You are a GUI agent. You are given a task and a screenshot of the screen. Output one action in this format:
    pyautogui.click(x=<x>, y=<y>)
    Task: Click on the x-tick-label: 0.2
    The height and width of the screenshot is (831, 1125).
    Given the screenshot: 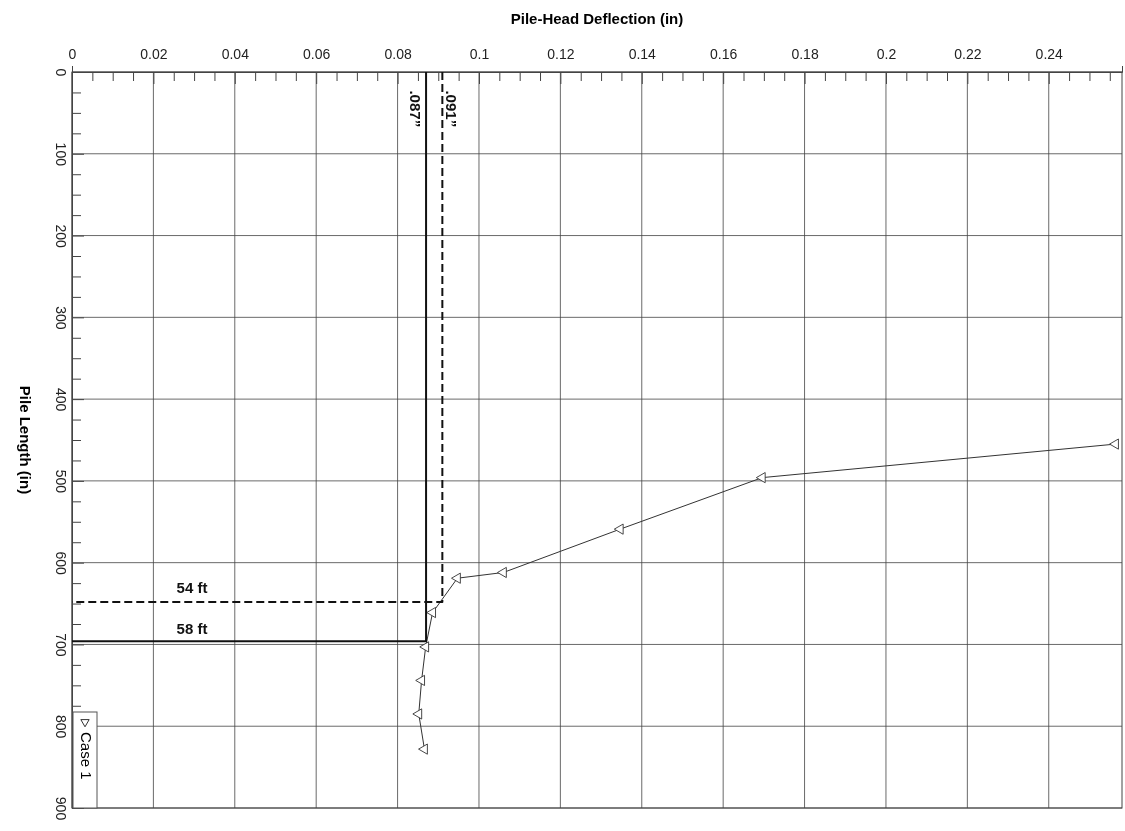 What is the action you would take?
    pyautogui.click(x=886, y=53)
    